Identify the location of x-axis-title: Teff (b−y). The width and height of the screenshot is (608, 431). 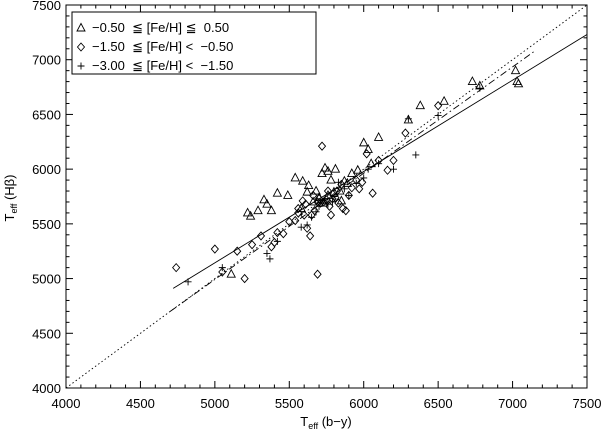
(325, 422).